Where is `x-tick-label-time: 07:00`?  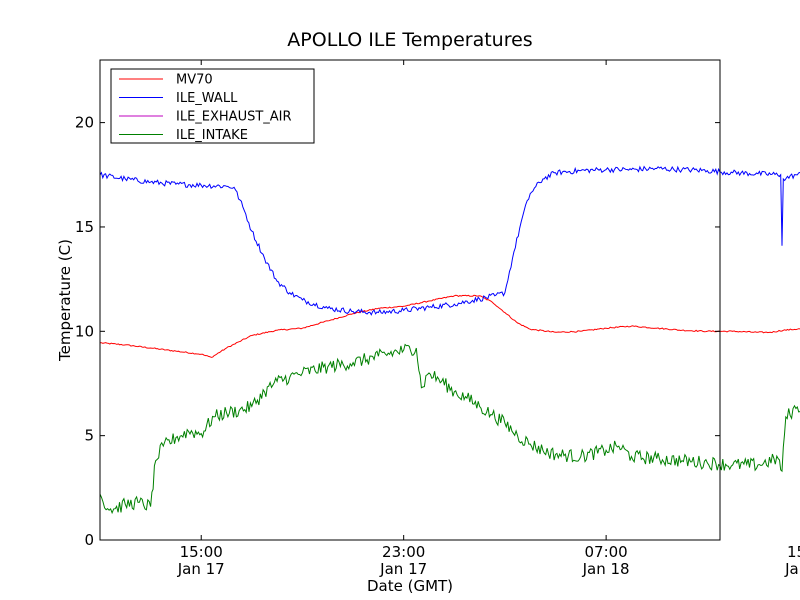
x-tick-label-time: 07:00 is located at coordinates (606, 552).